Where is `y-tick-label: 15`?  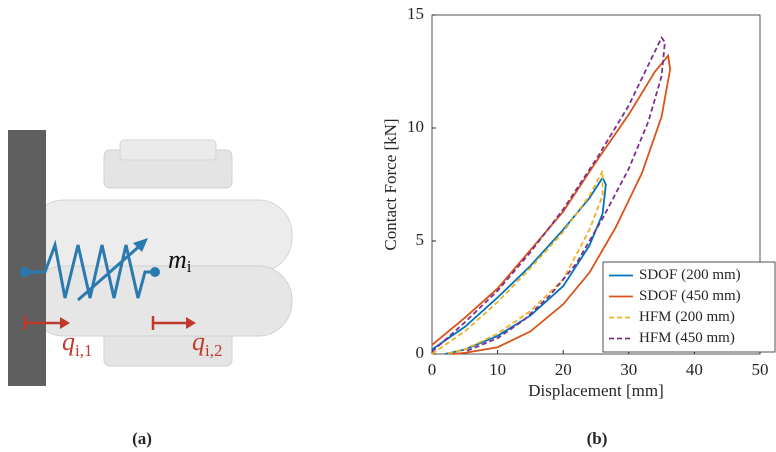
y-tick-label: 15 is located at coordinates (415, 13).